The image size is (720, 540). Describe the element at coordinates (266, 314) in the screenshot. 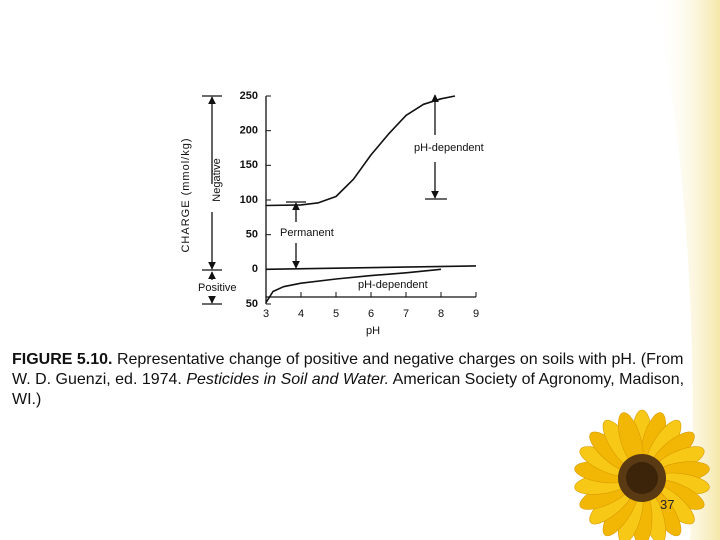

I see `x-tick-label: 3` at that location.